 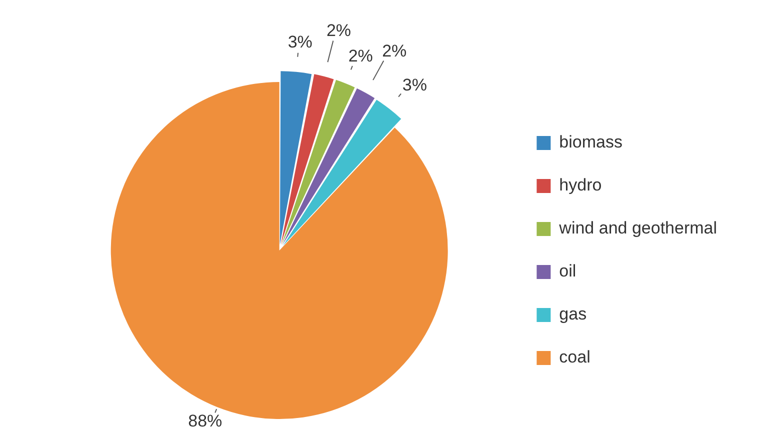 What do you see at coordinates (590, 142) in the screenshot?
I see `legend-label: biomass` at bounding box center [590, 142].